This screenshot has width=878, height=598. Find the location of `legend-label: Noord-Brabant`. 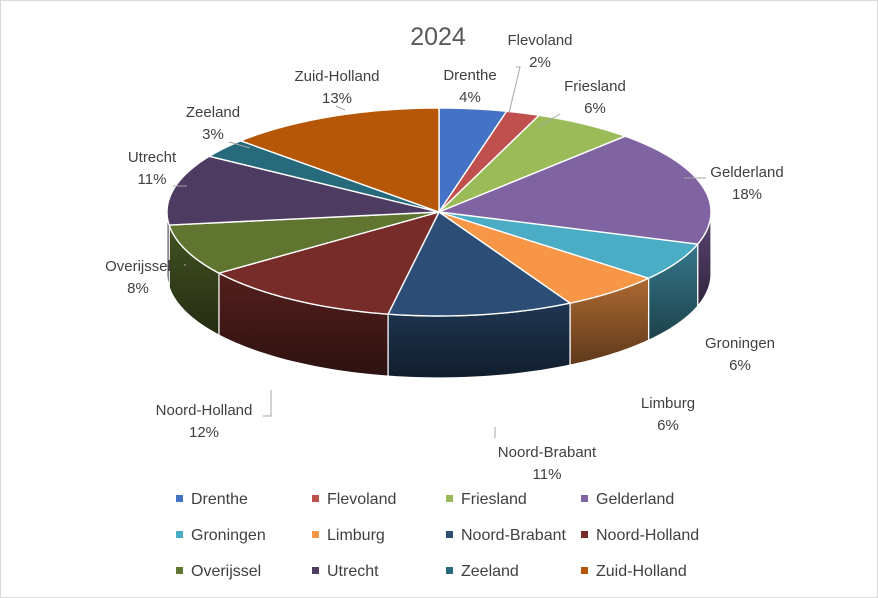

legend-label: Noord-Brabant is located at coordinates (514, 535).